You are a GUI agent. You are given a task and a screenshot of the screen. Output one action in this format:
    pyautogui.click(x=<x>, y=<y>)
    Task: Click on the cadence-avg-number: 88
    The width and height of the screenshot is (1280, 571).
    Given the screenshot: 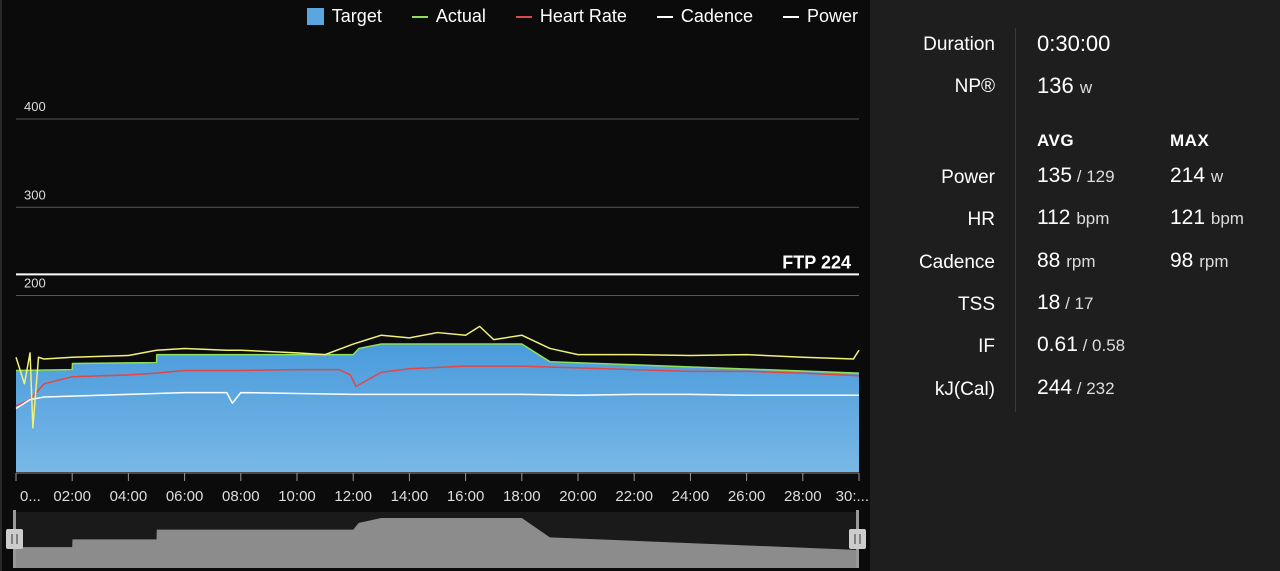 What is the action you would take?
    pyautogui.click(x=1049, y=260)
    